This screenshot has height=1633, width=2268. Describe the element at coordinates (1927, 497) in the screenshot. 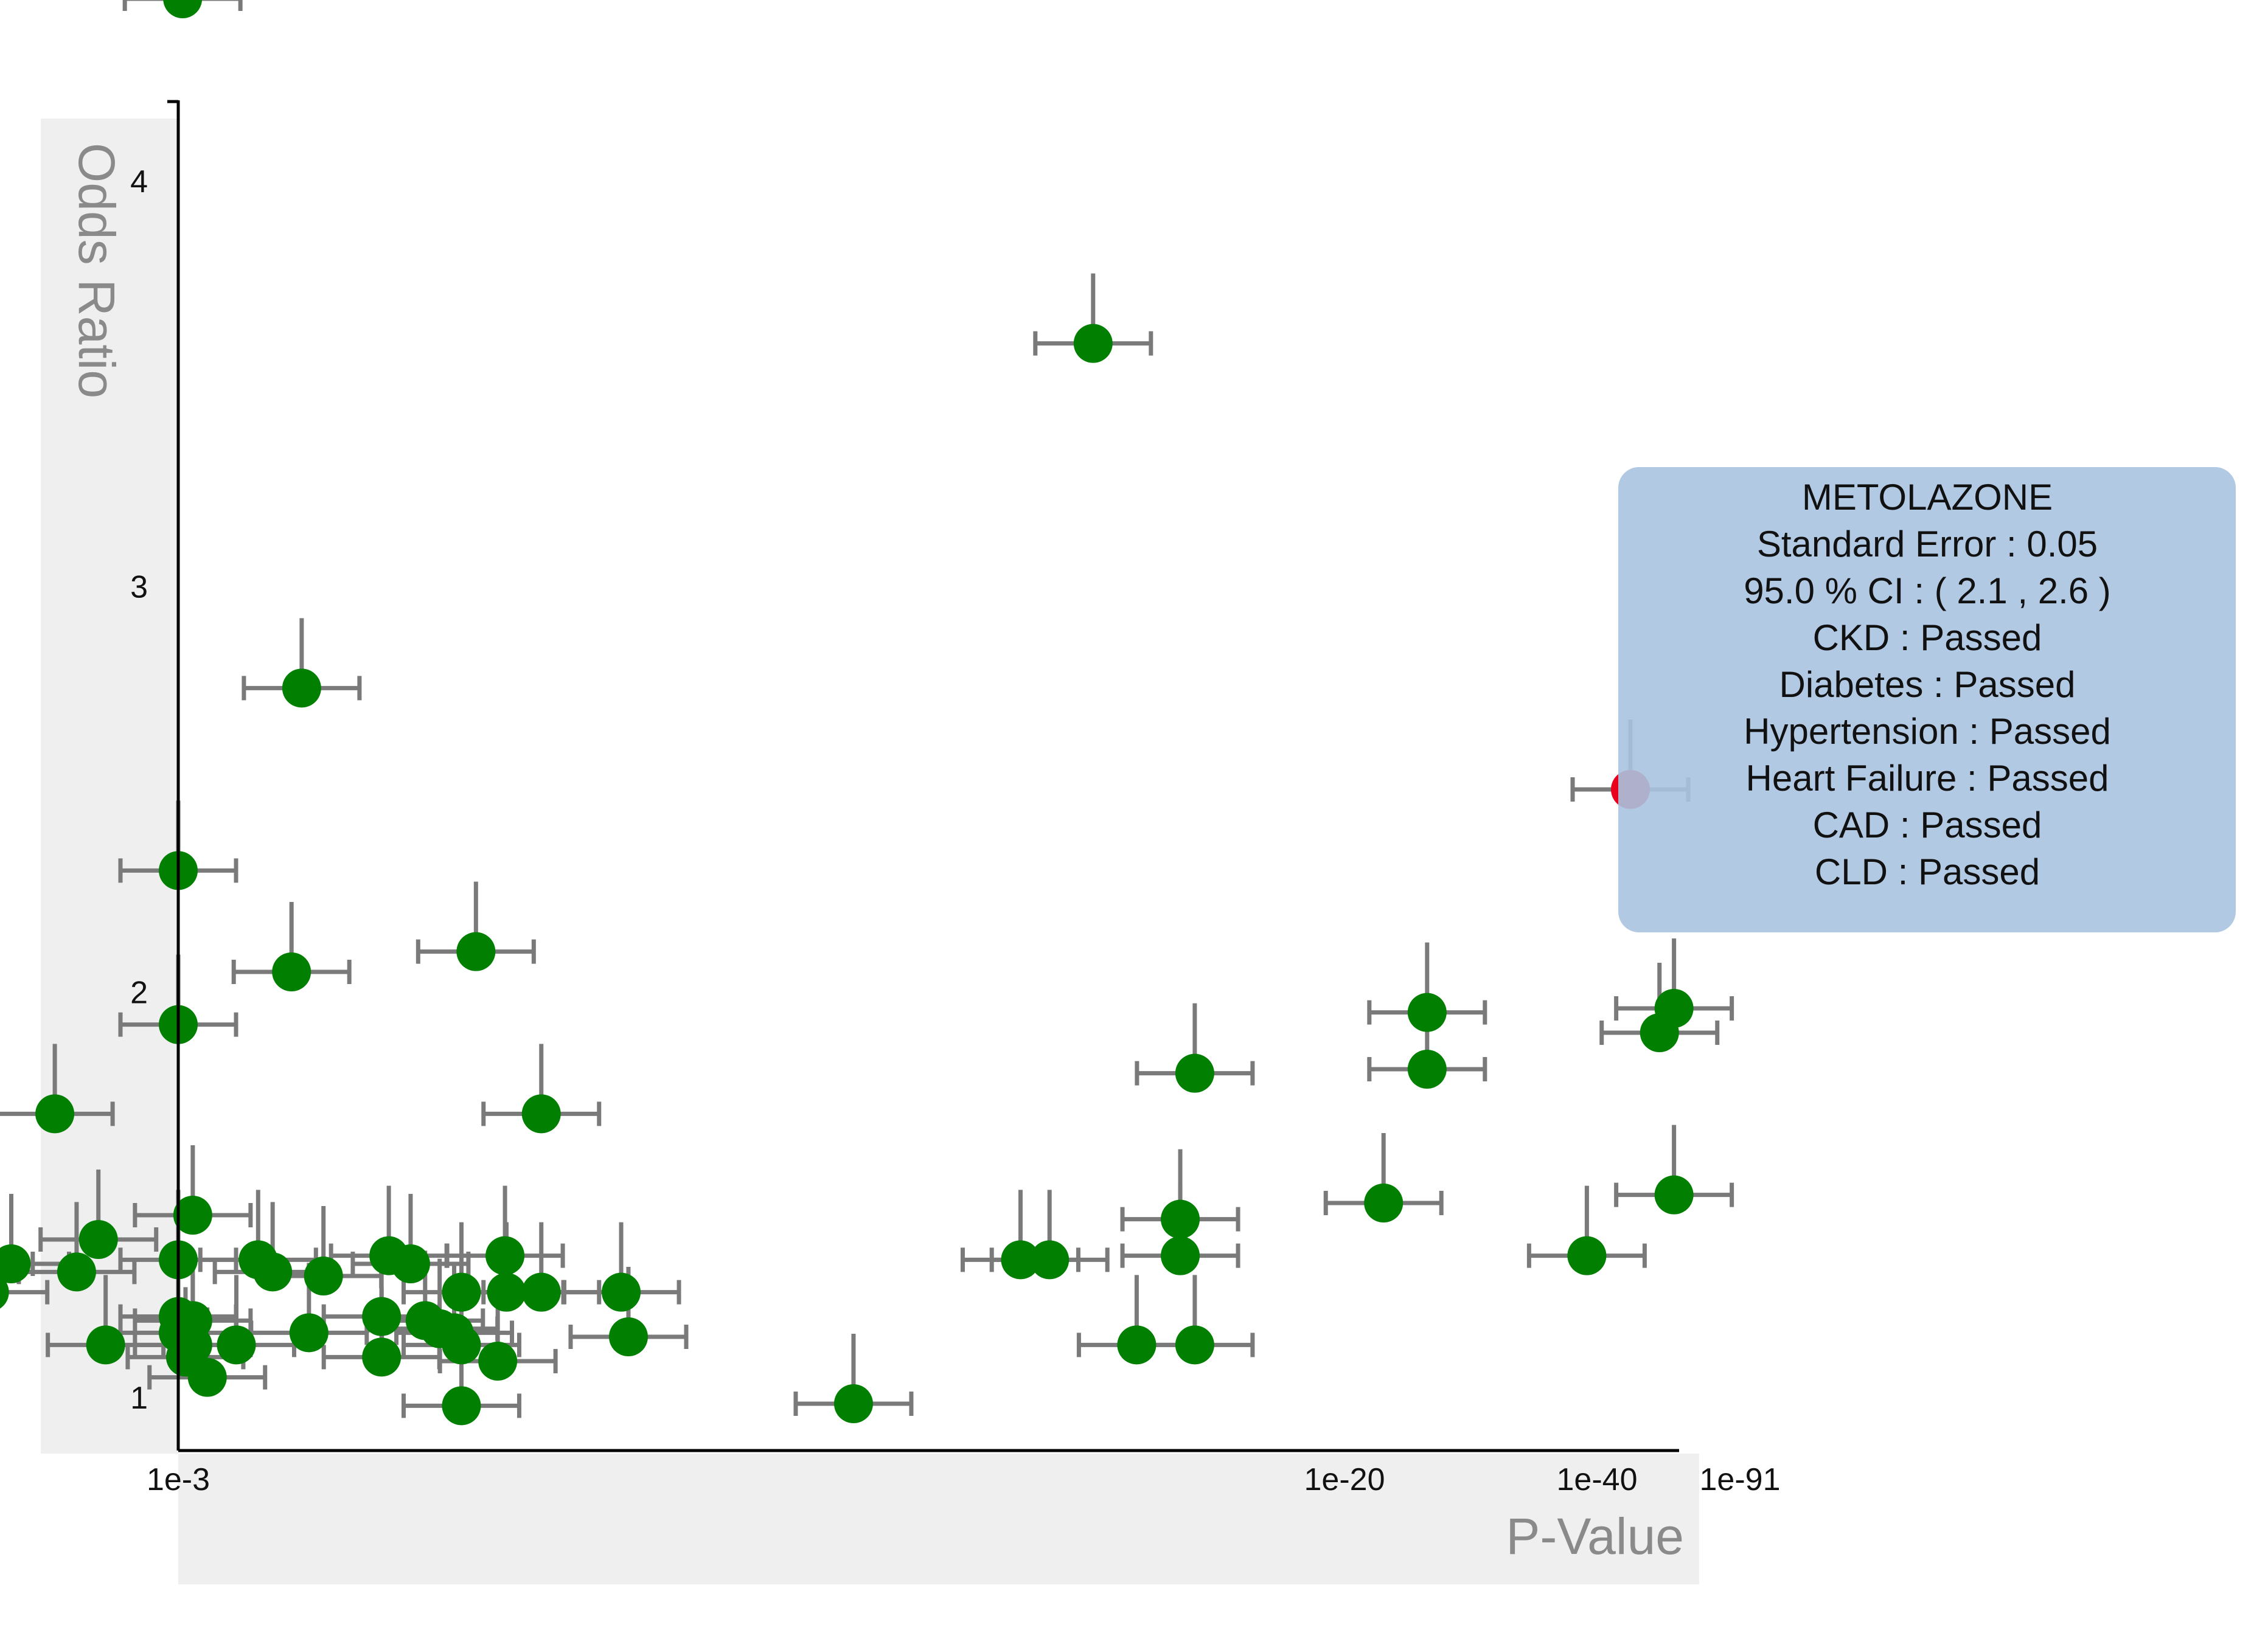

I see `tooltip-title: METOLAZONE` at that location.